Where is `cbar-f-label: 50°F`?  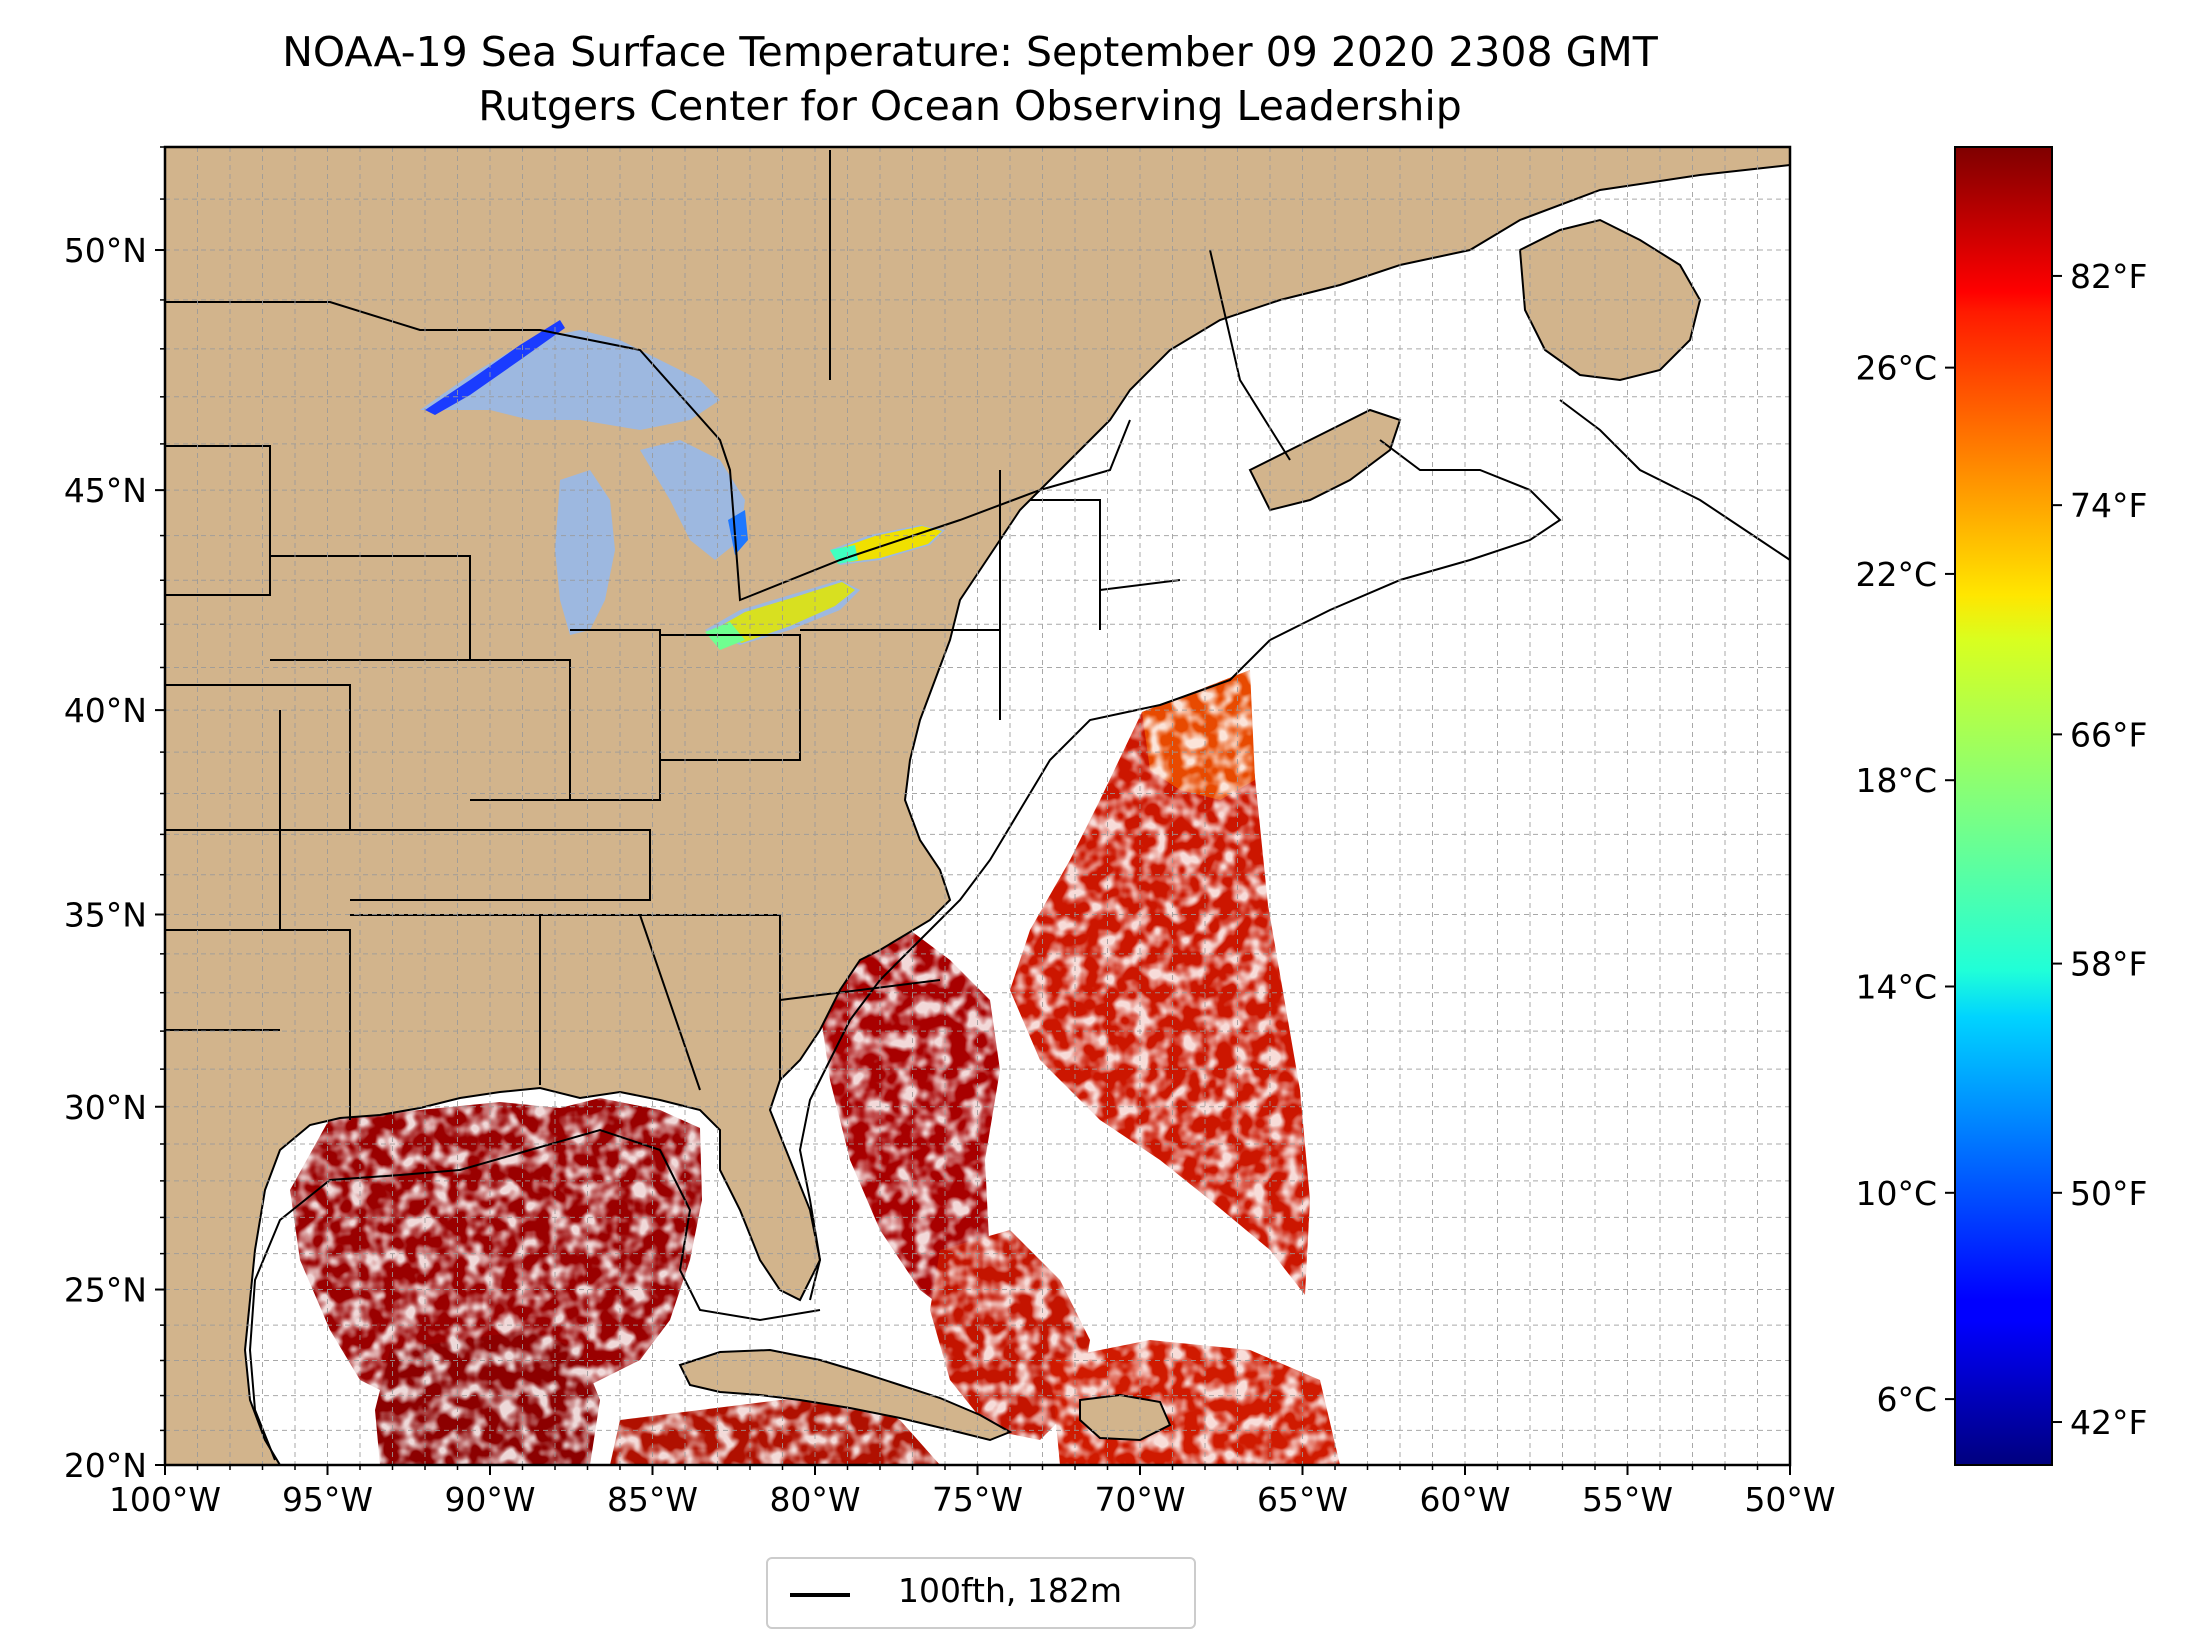 cbar-f-label: 50°F is located at coordinates (2108, 1193).